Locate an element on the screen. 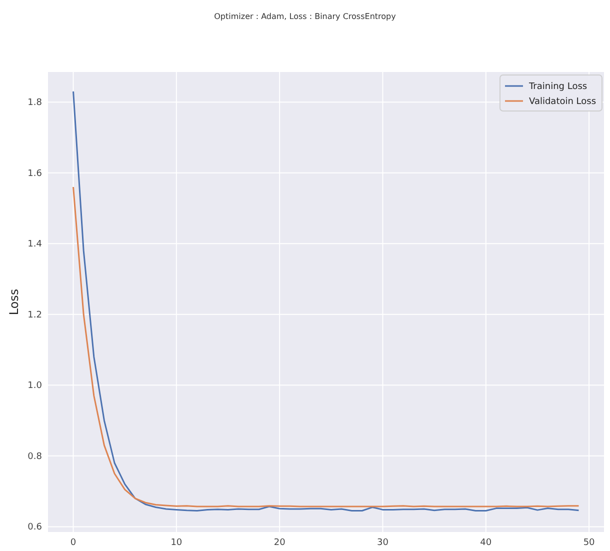 This screenshot has height=551, width=610. chart-title: Optimizer : Adam, Loss : Binary CrossEntropy is located at coordinates (305, 16).